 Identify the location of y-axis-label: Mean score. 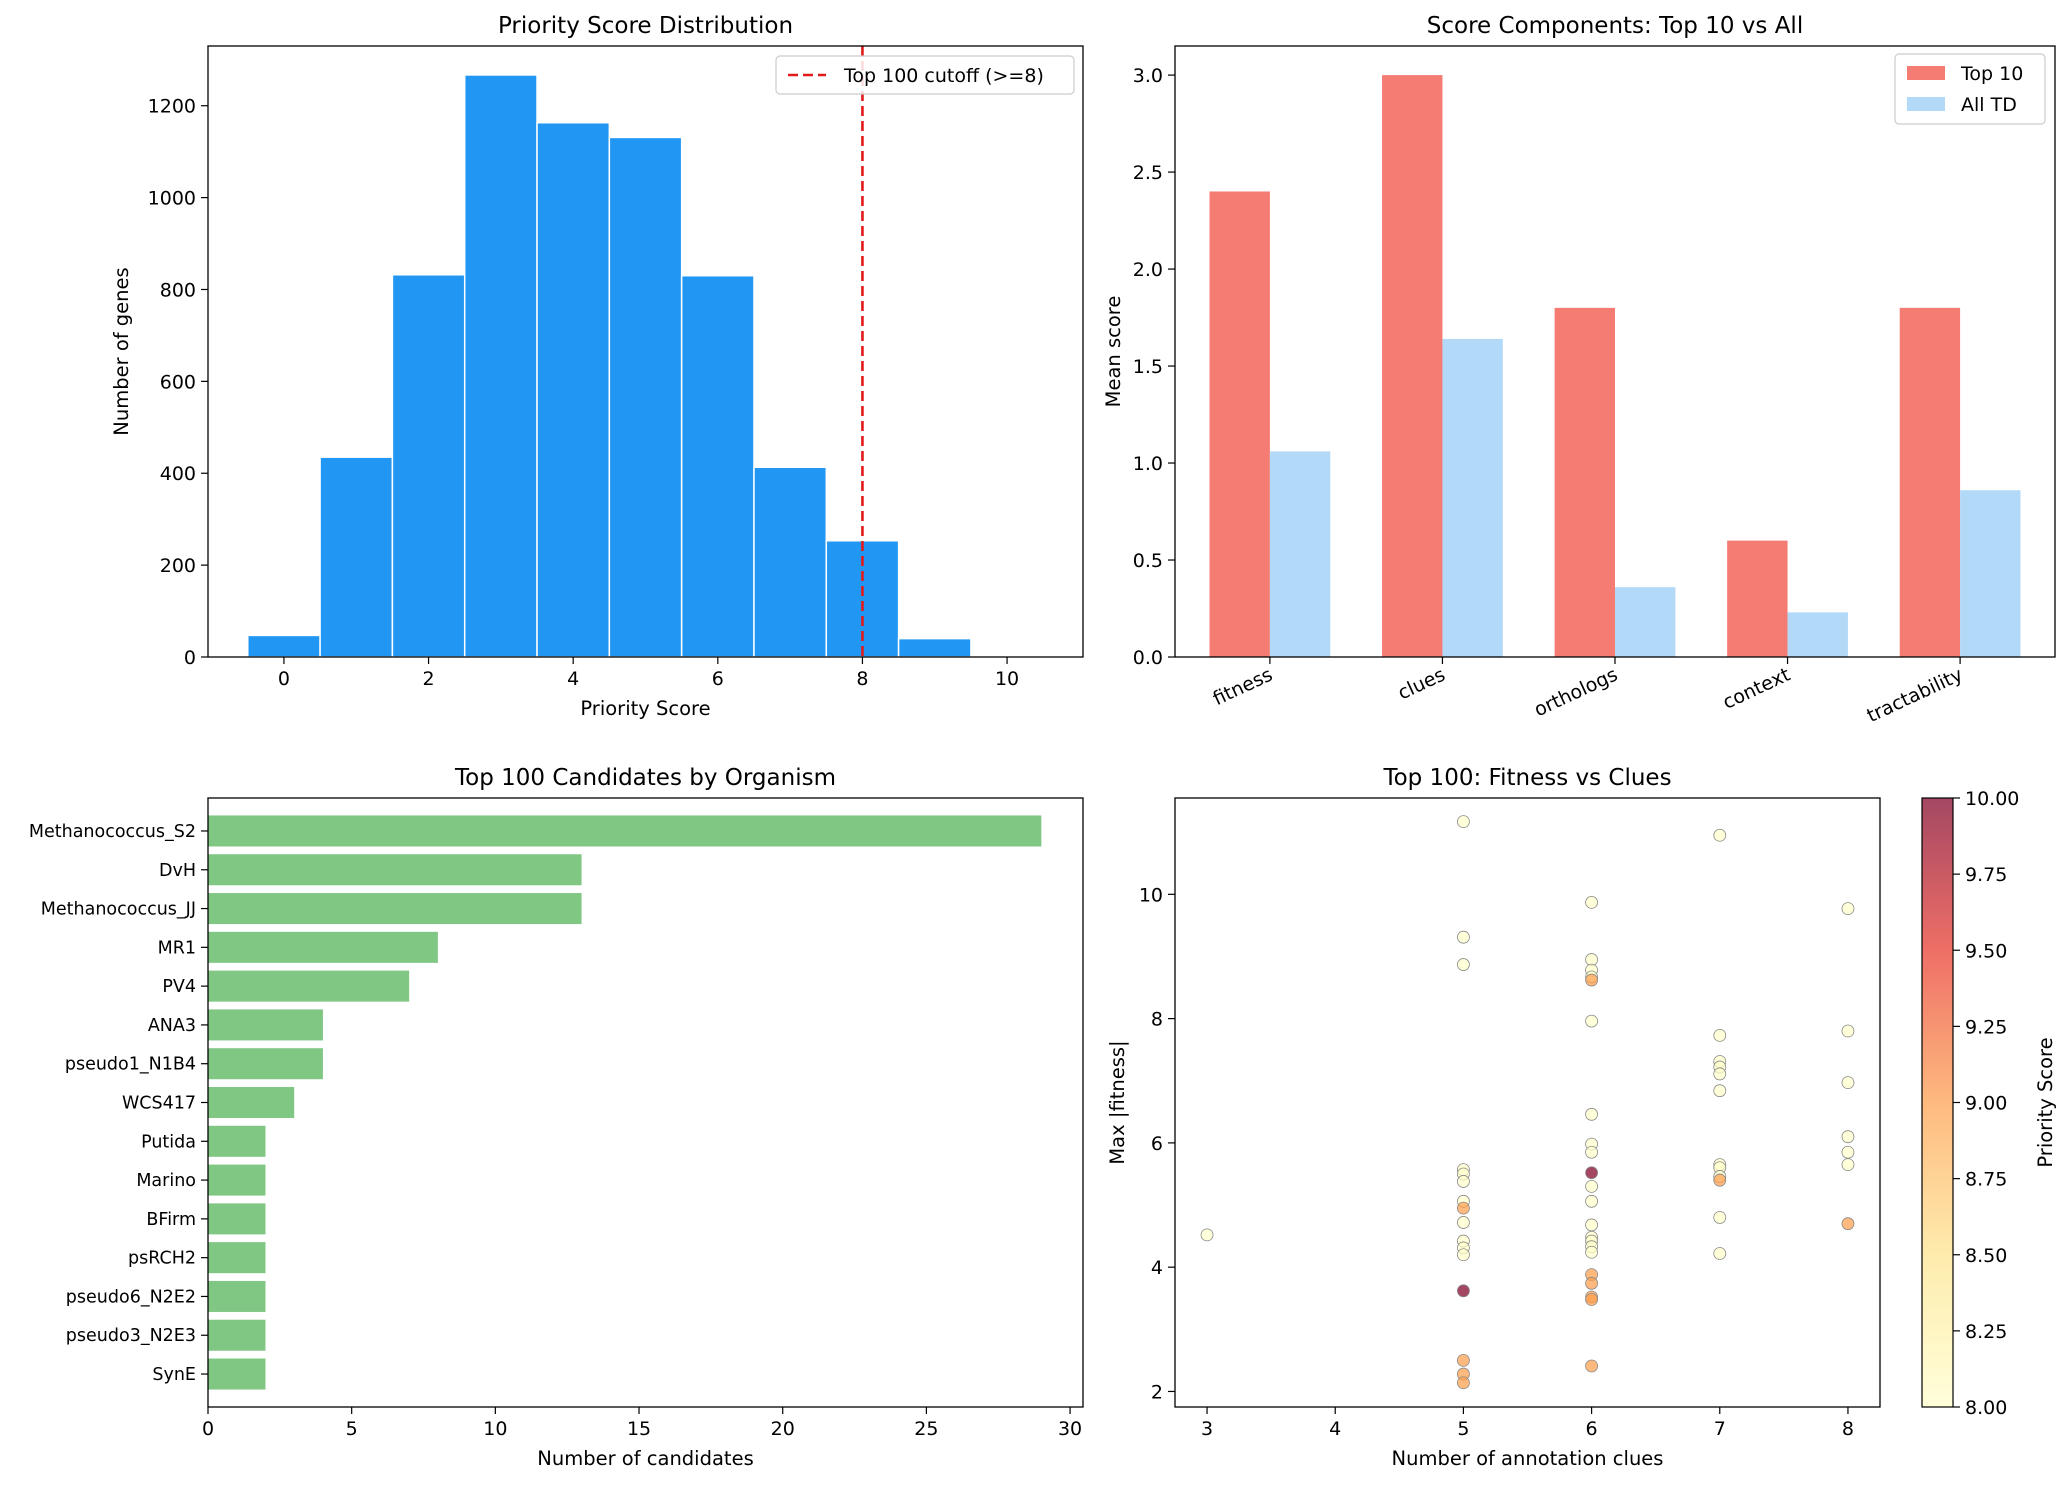
(1113, 352).